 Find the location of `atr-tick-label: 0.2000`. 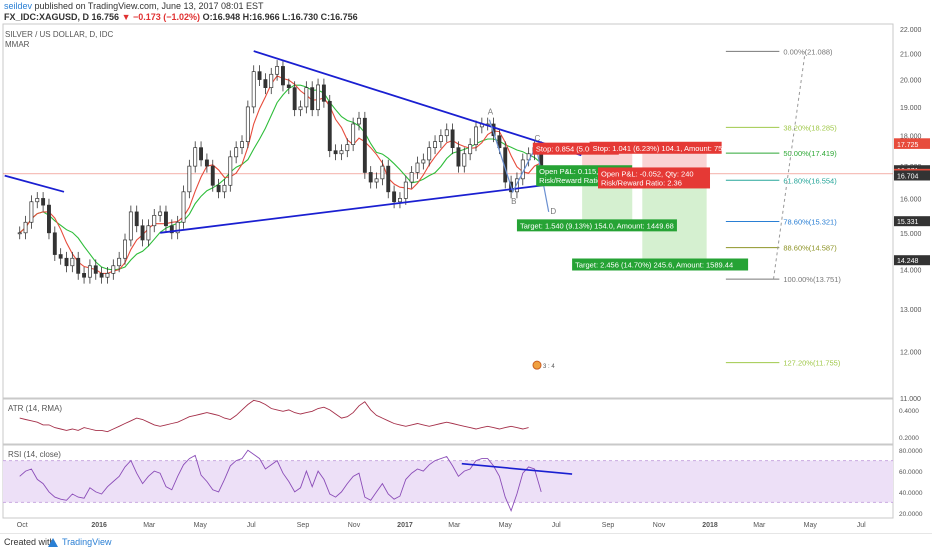

atr-tick-label: 0.2000 is located at coordinates (909, 438).